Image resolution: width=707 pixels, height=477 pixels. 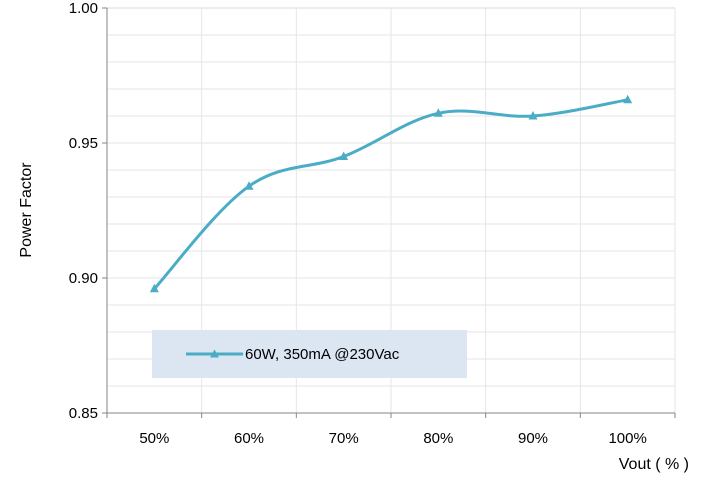 What do you see at coordinates (83, 143) in the screenshot?
I see `y-tick-label: 0.95` at bounding box center [83, 143].